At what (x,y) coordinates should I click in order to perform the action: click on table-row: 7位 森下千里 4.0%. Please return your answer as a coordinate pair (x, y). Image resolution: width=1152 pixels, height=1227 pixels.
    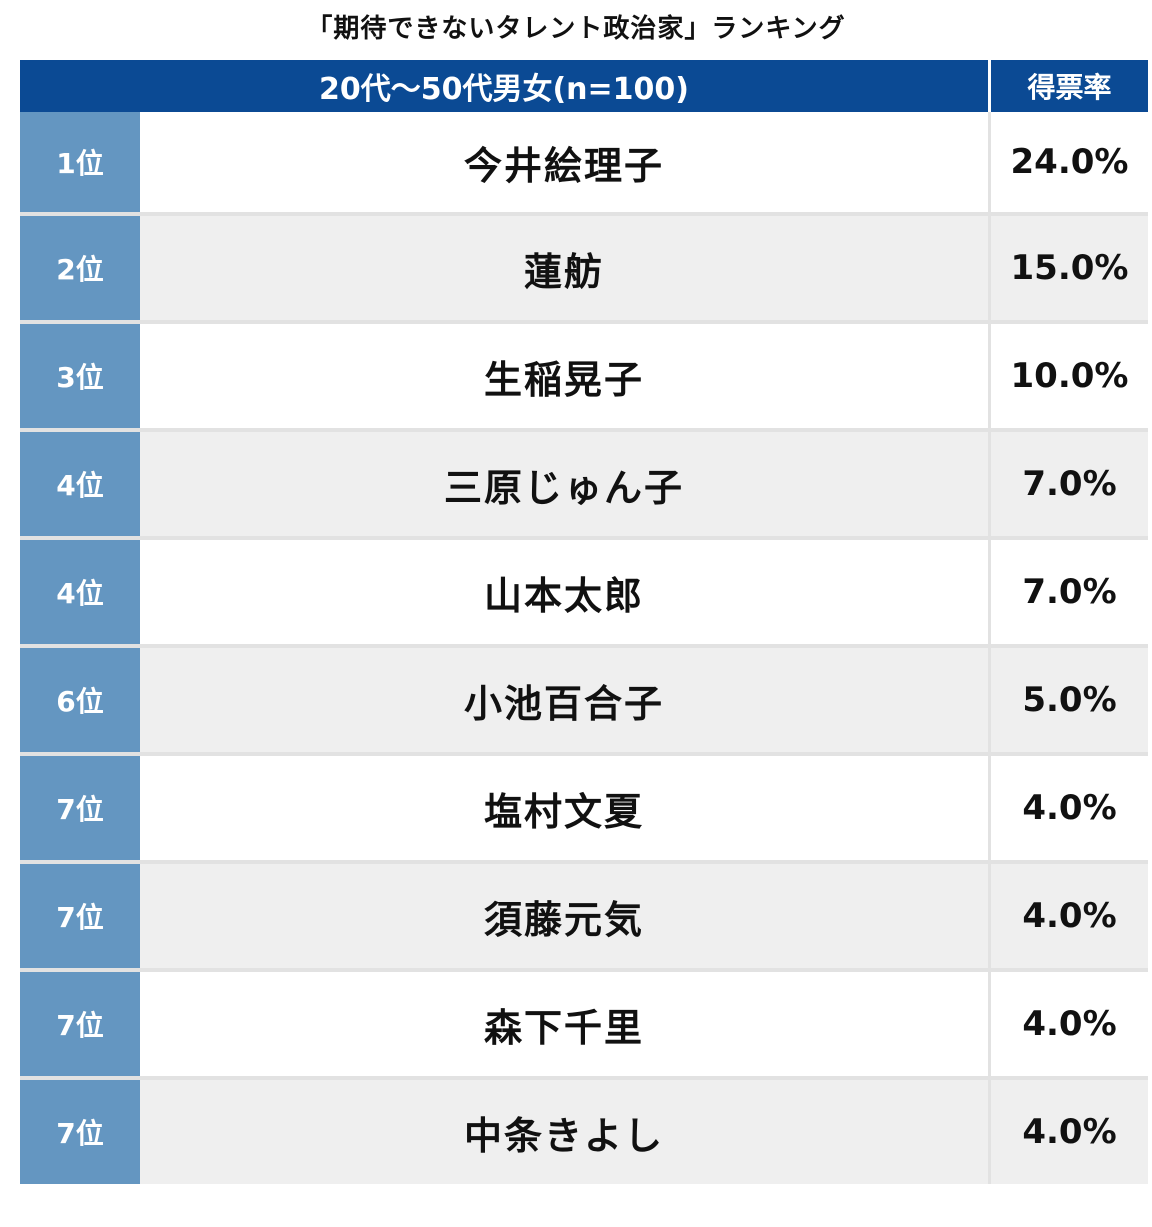
    Looking at the image, I should click on (584, 1022).